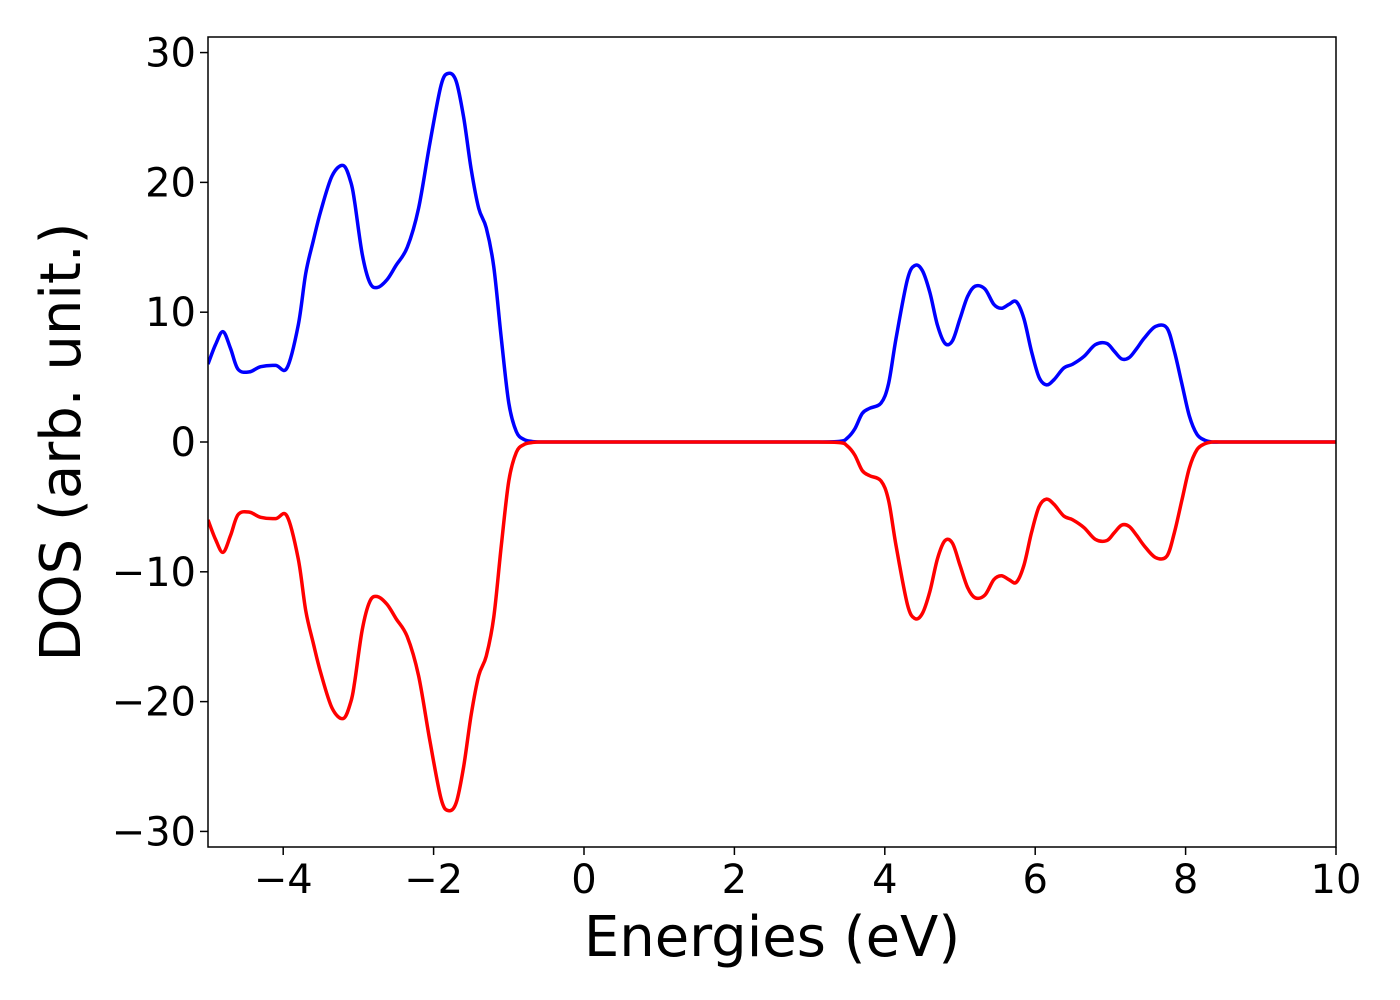  What do you see at coordinates (160, 443) in the screenshot?
I see `y-axis: −30 −20 −10 0 10 20 30` at bounding box center [160, 443].